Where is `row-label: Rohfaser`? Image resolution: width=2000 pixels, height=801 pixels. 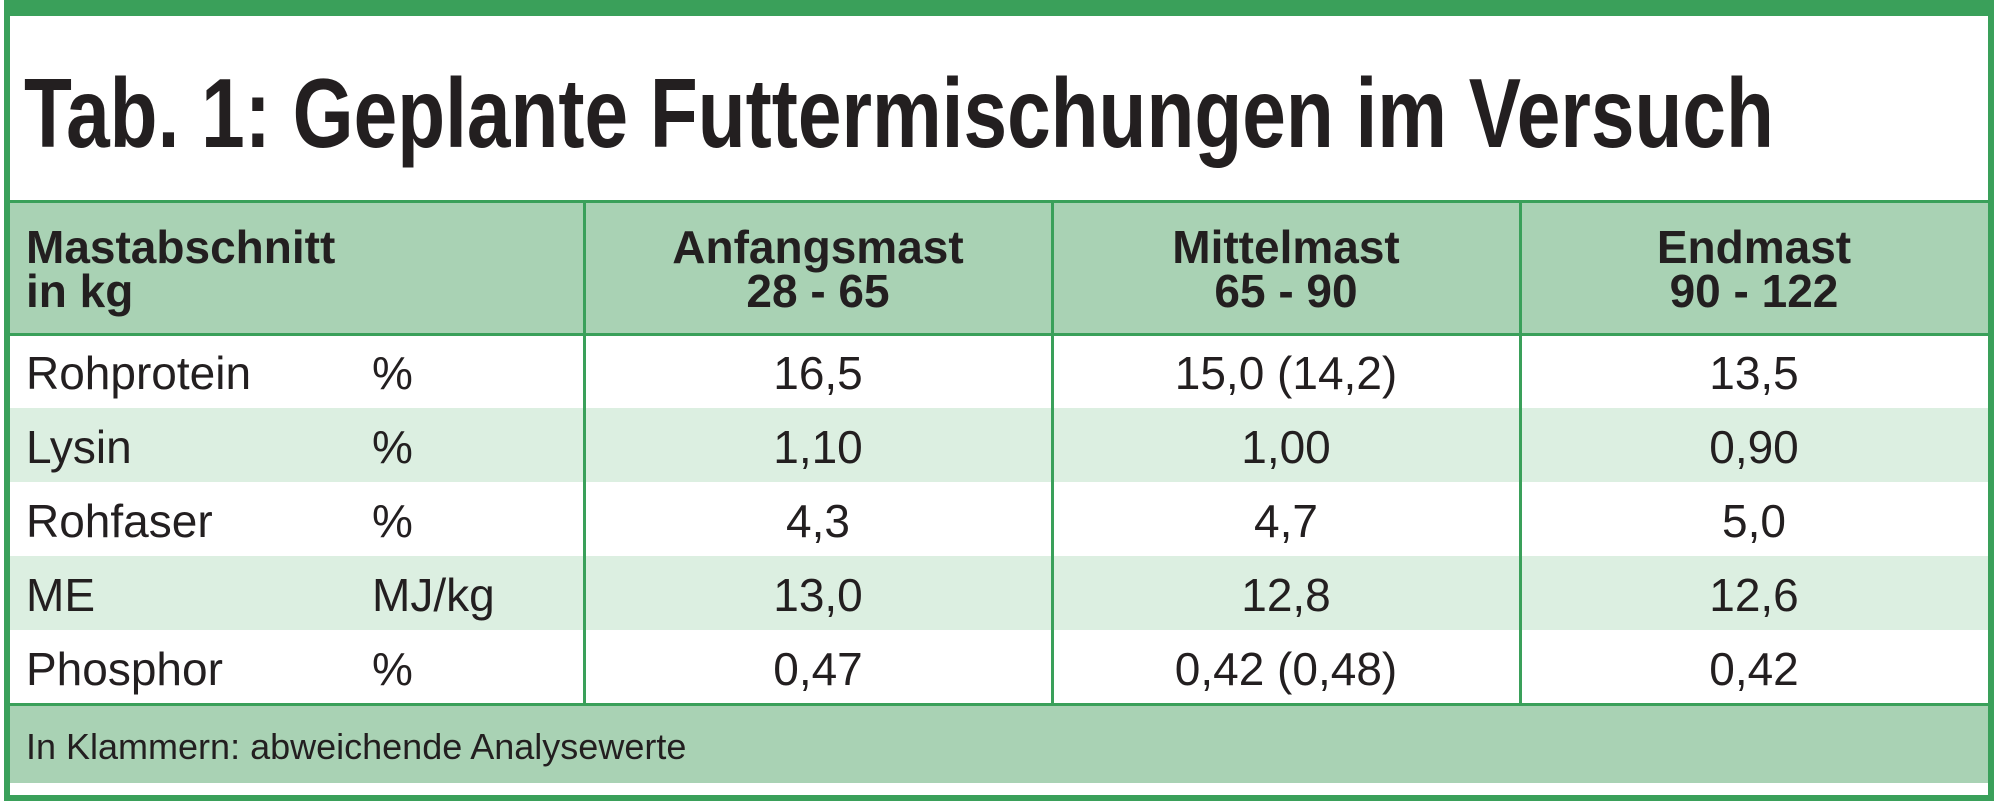 row-label: Rohfaser is located at coordinates (119, 521).